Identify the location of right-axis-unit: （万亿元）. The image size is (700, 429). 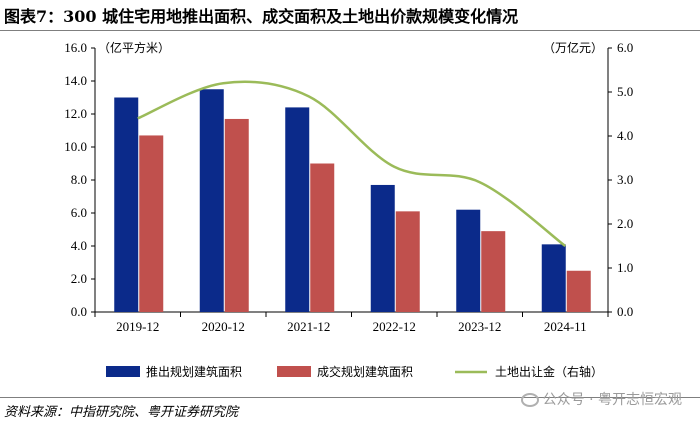
(573, 47).